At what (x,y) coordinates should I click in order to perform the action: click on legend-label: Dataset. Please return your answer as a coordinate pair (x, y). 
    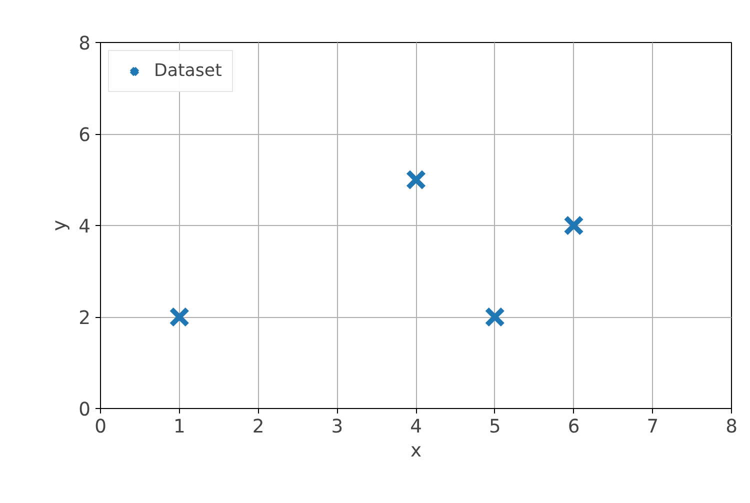
    Looking at the image, I should click on (188, 71).